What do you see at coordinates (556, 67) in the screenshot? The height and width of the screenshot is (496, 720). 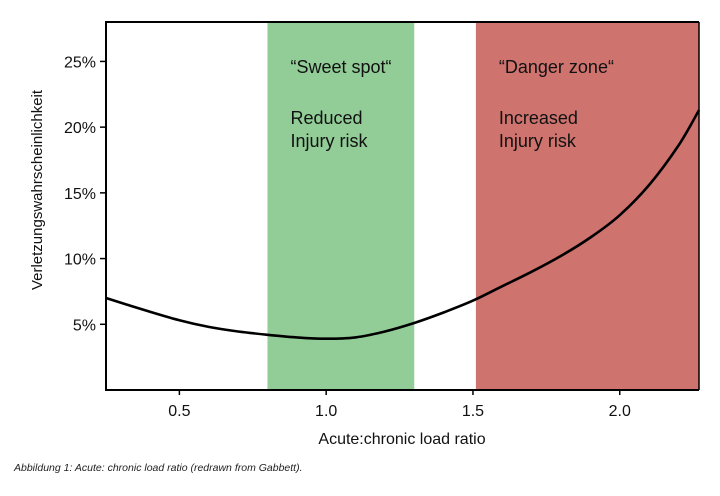 I see `danger-zone-zone-title: “Danger zone“` at bounding box center [556, 67].